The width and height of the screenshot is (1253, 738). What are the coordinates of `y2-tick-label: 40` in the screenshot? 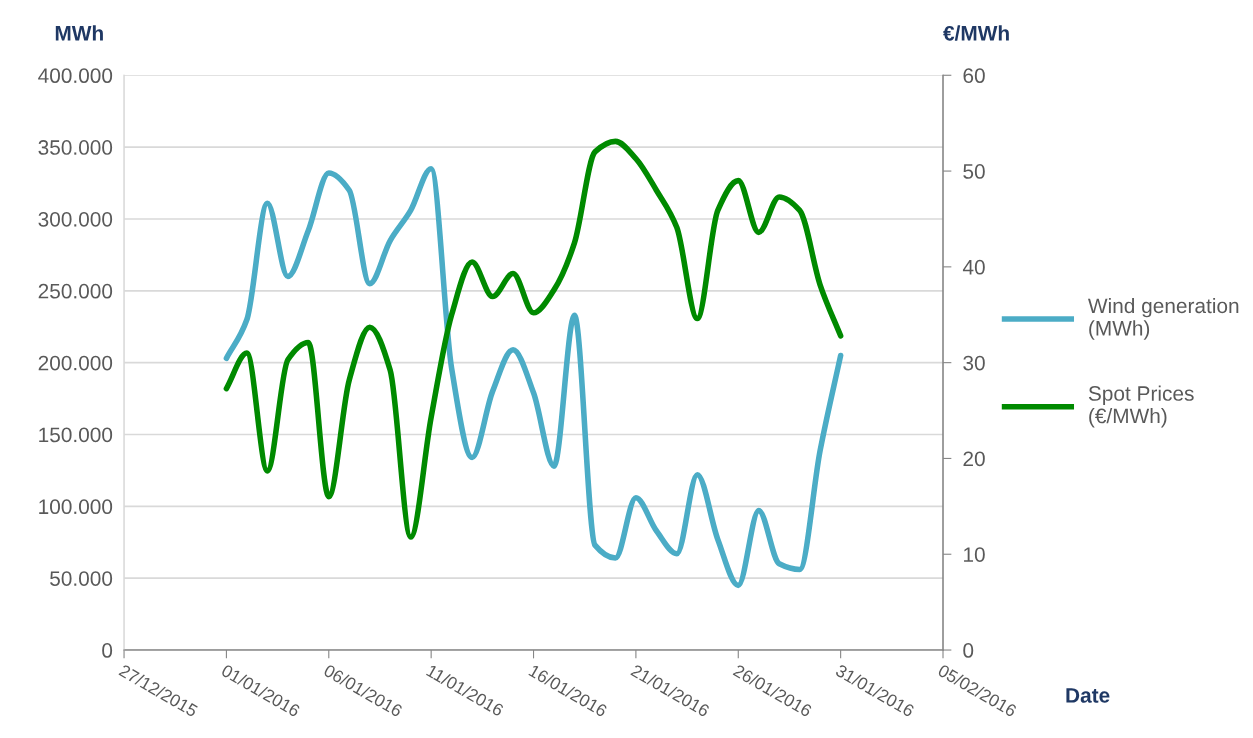 It's located at (973, 267).